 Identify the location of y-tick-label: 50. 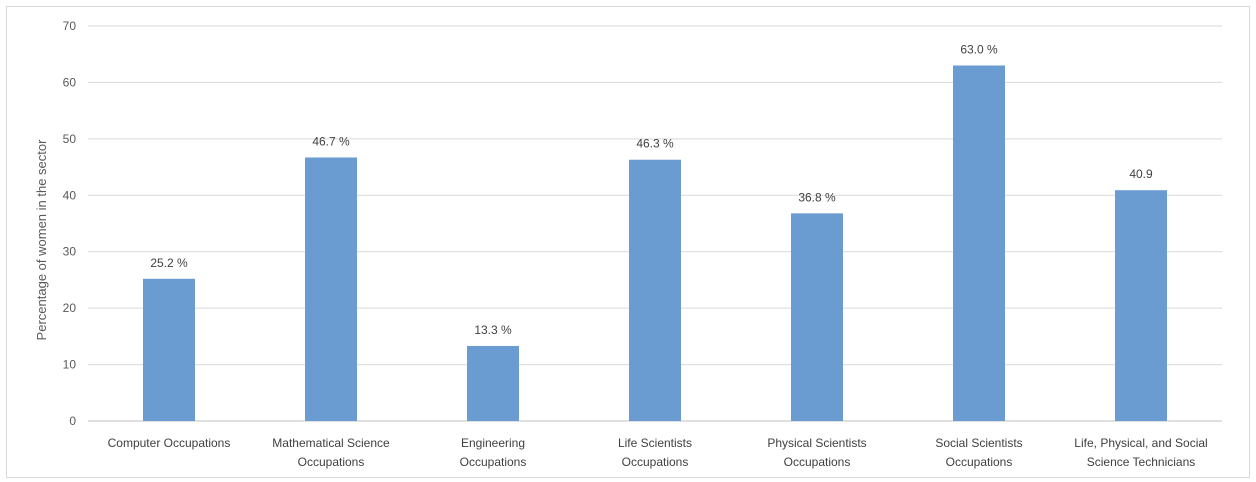
(70, 139).